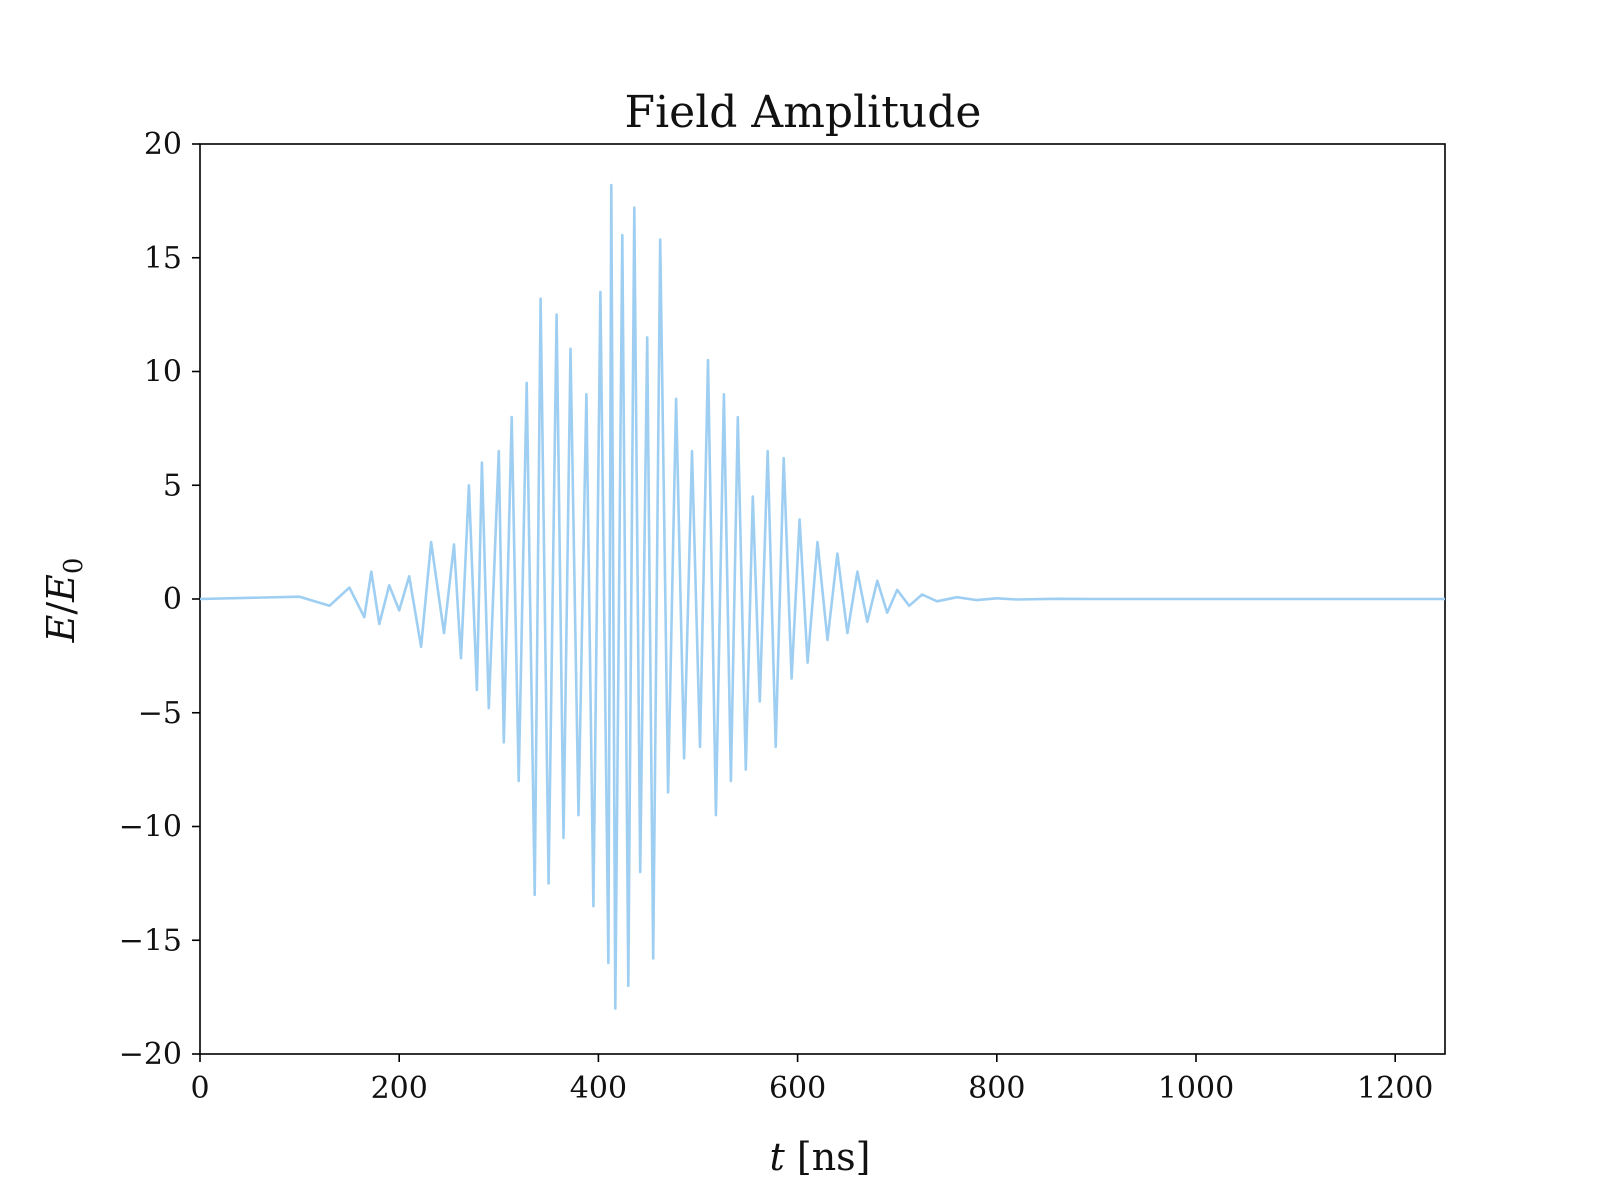 This screenshot has height=1200, width=1600. Describe the element at coordinates (1395, 1088) in the screenshot. I see `x-tick-label: 1200` at that location.